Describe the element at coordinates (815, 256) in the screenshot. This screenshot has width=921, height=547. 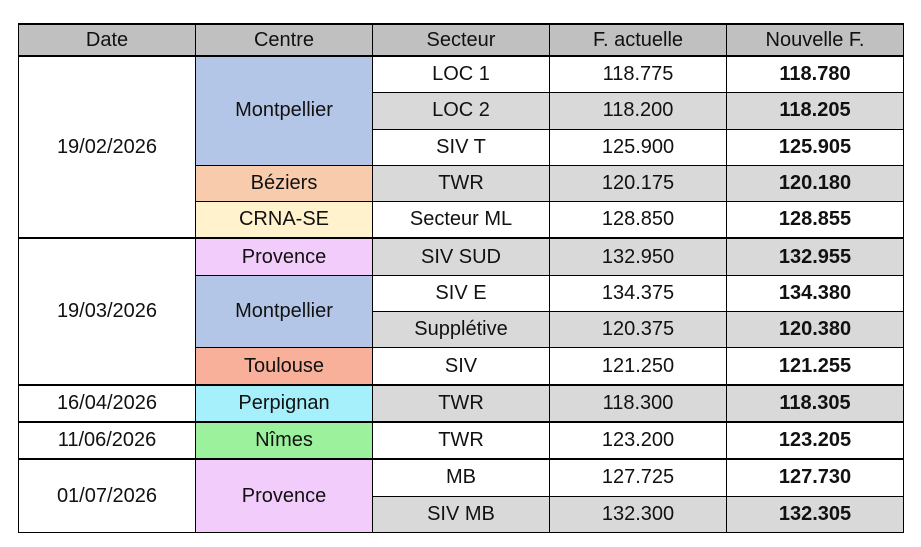
I see `nouvelle-f-cell: 132.955` at that location.